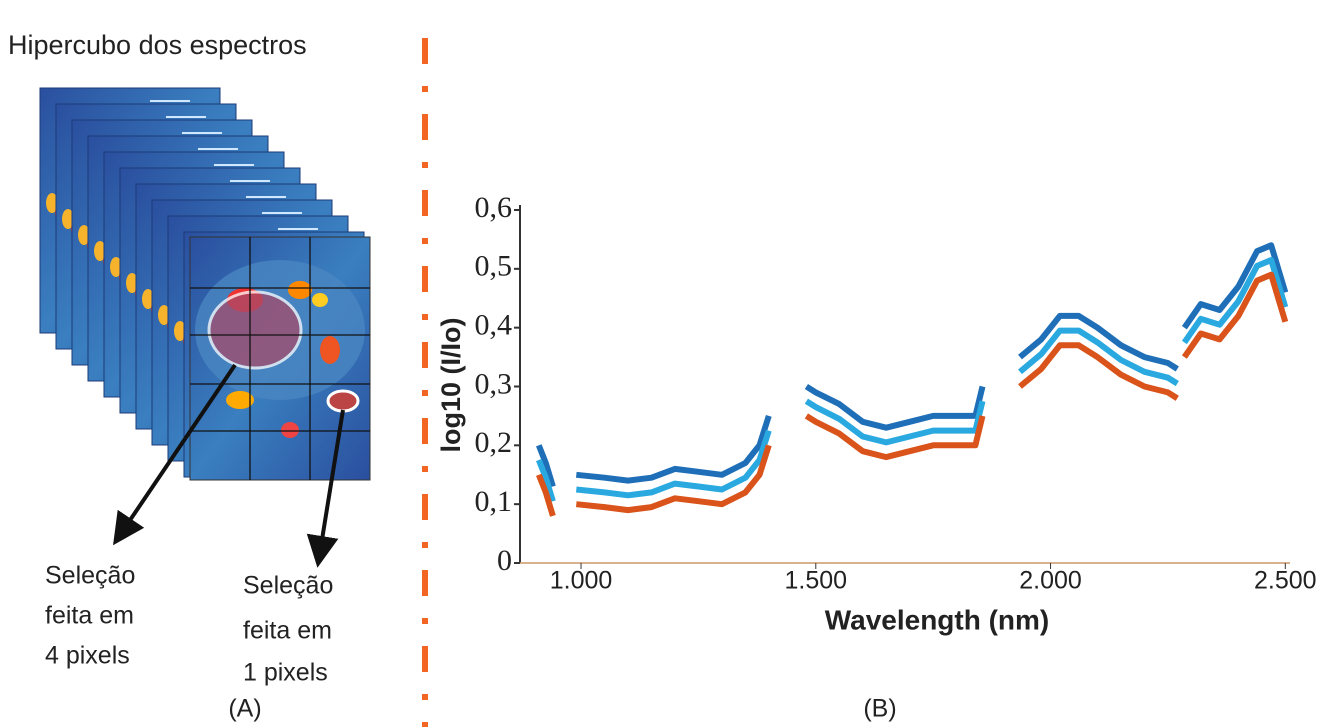  What do you see at coordinates (494, 266) in the screenshot?
I see `y-tick-label: 0,5` at bounding box center [494, 266].